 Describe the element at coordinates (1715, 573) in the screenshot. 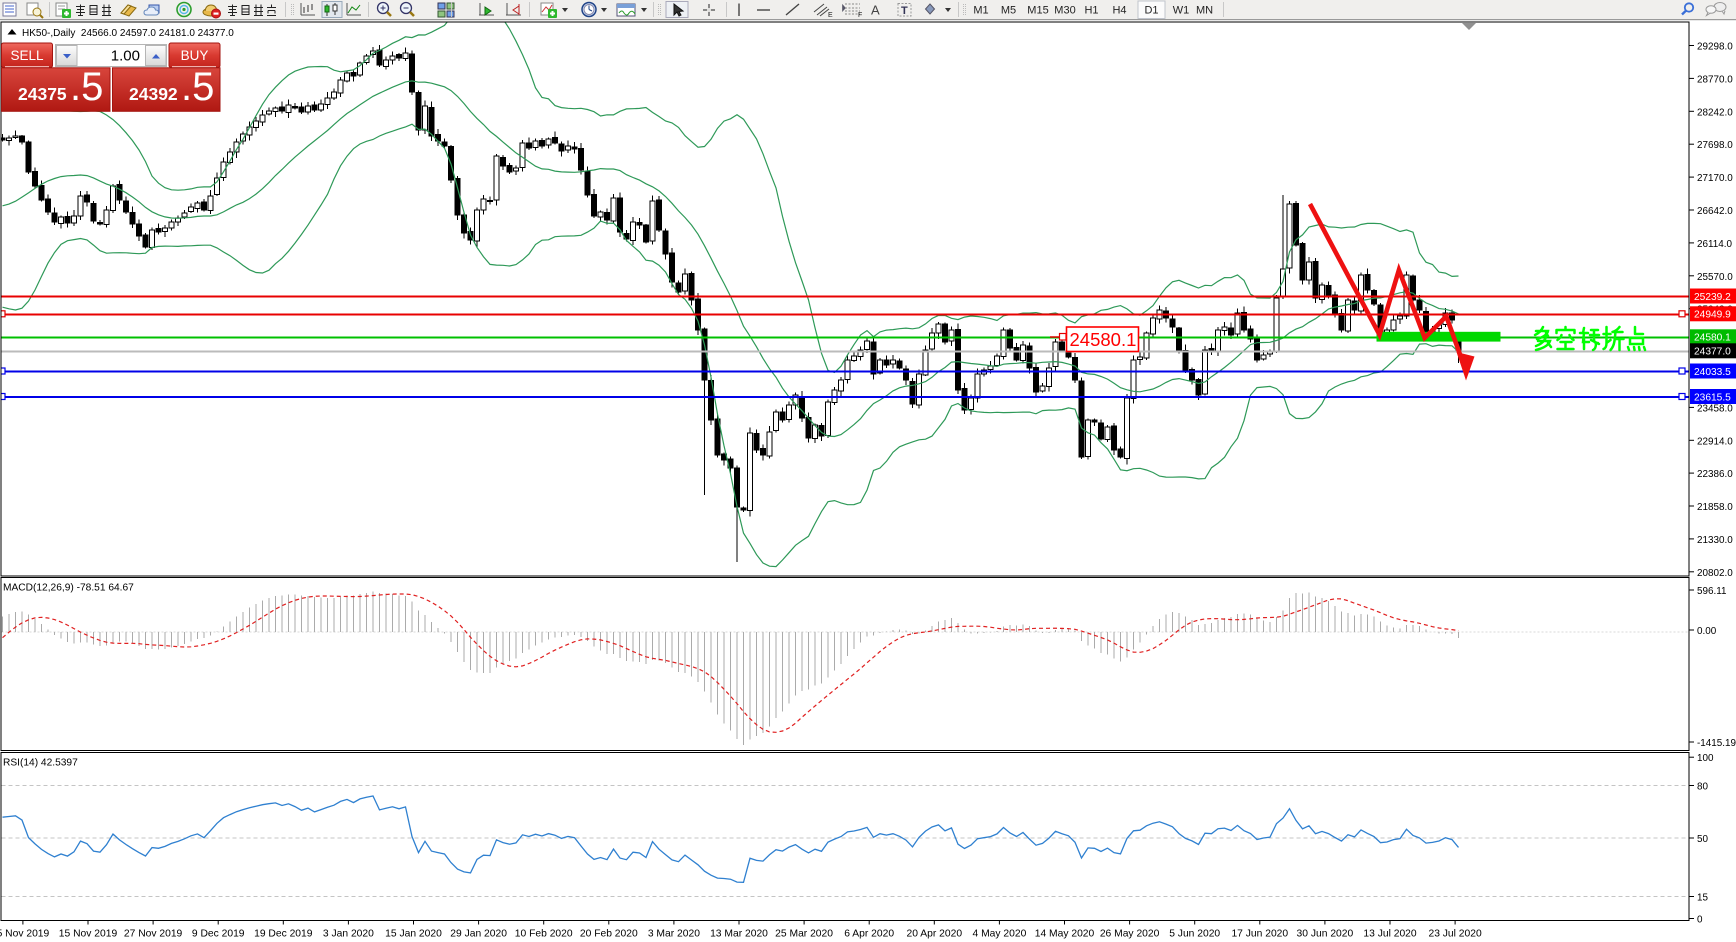

I see `svg-text: 20802.0` at that location.